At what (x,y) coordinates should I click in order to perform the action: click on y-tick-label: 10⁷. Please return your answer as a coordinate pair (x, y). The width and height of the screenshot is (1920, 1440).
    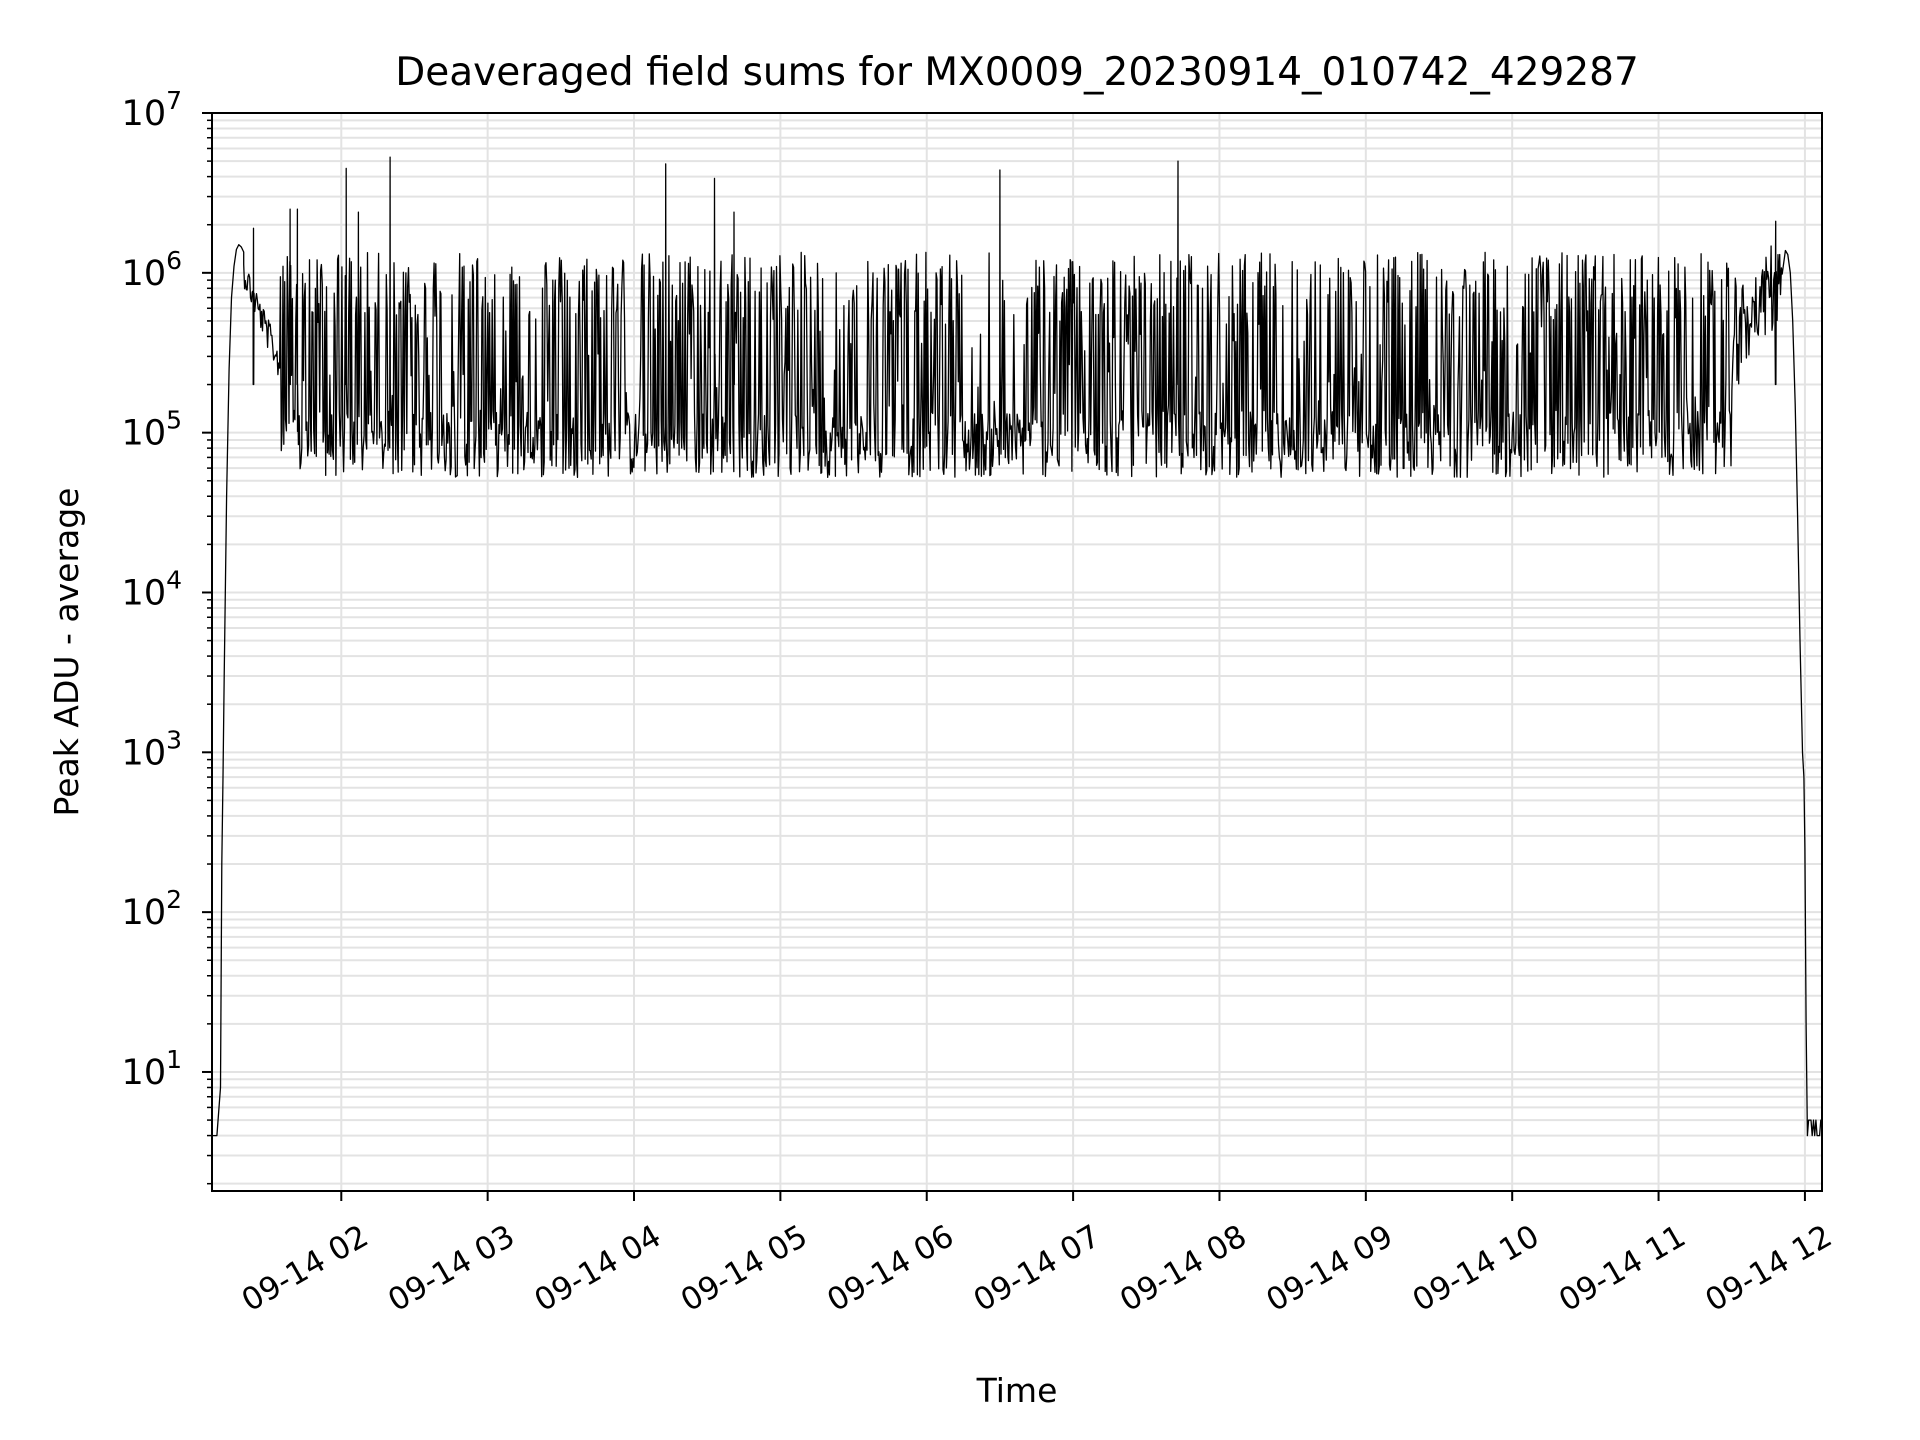
    Looking at the image, I should click on (152, 110).